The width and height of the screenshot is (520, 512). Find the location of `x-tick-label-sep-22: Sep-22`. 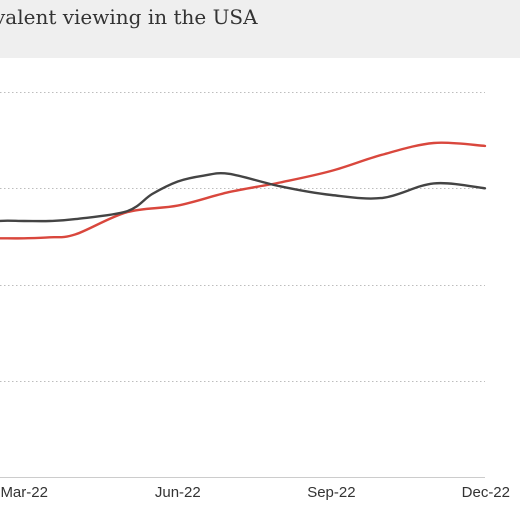

x-tick-label-sep-22: Sep-22 is located at coordinates (331, 492).